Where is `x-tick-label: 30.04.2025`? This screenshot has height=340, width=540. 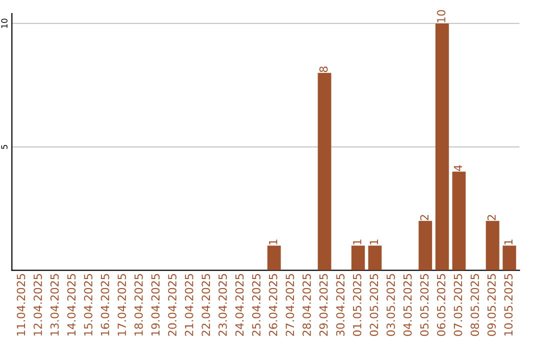
x-tick-label: 30.04.2025 is located at coordinates (340, 305).